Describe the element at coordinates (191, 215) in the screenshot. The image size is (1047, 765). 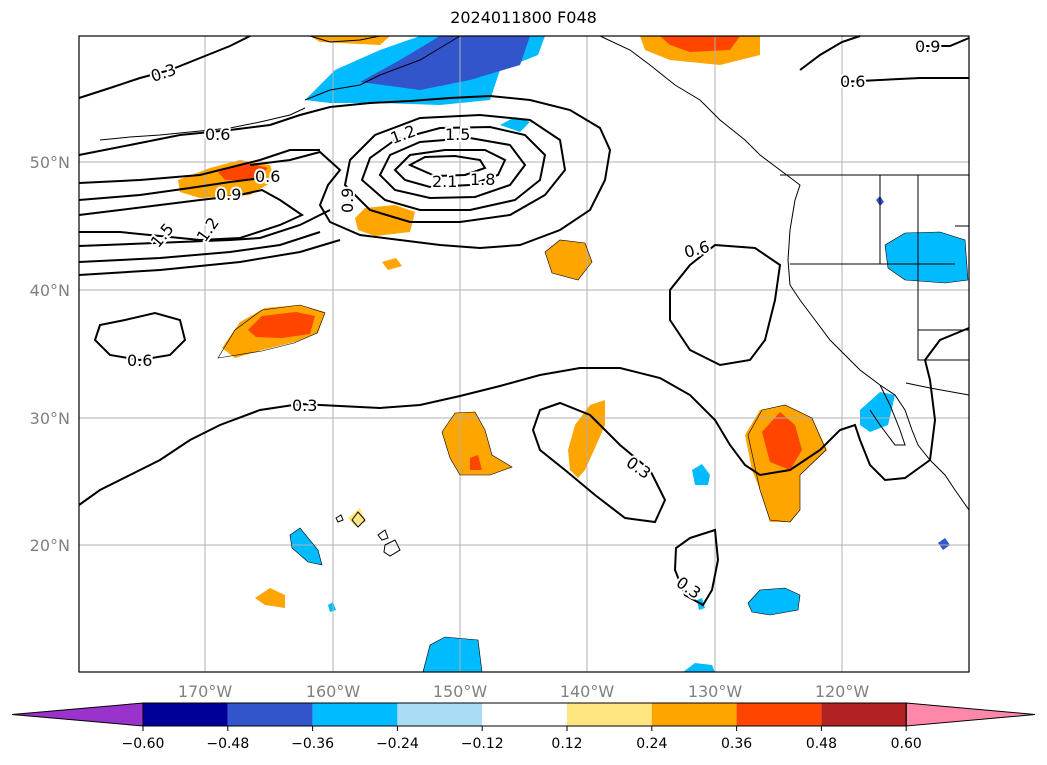
I see `contour-1p5-west` at that location.